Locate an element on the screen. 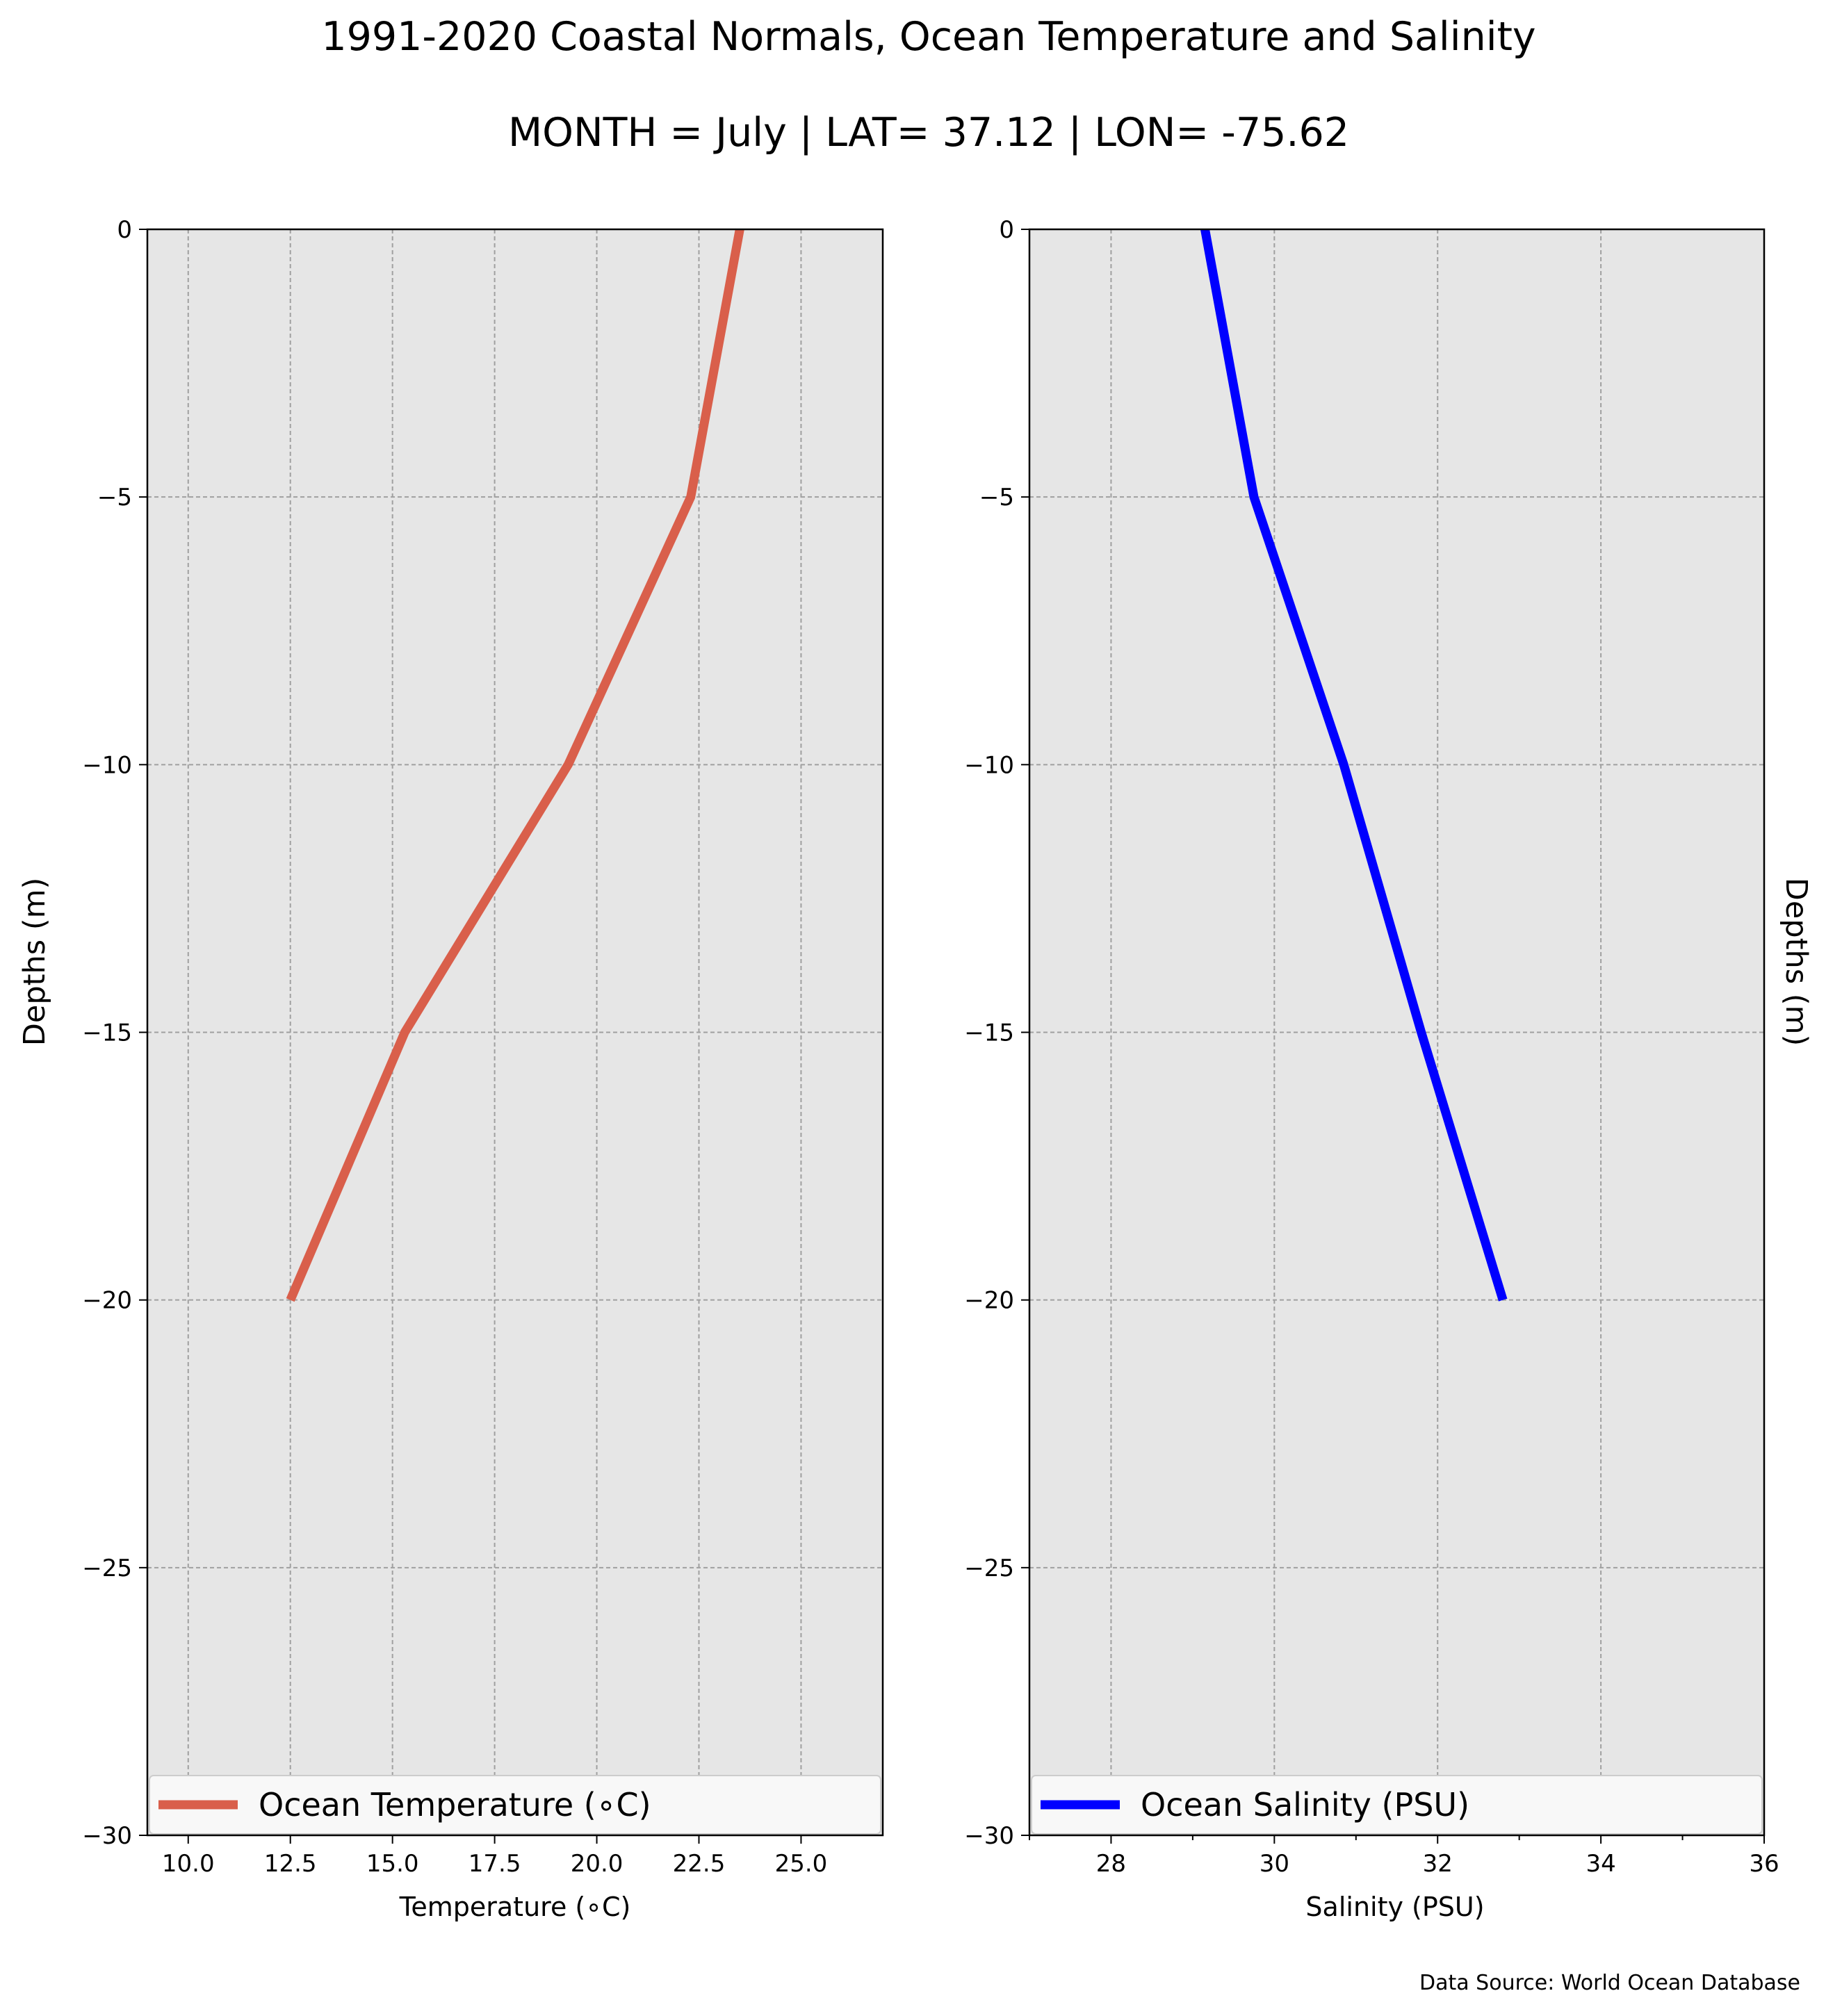 The height and width of the screenshot is (2016, 1842). temperature-y-tick-label: −15 is located at coordinates (107, 1033).